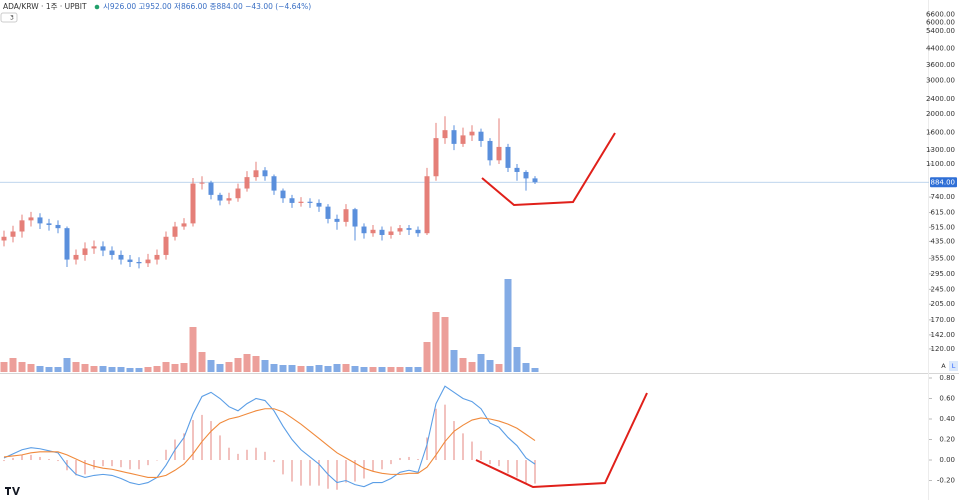 Image resolution: width=959 pixels, height=500 pixels. I want to click on y-tick-label: 170.00, so click(943, 320).